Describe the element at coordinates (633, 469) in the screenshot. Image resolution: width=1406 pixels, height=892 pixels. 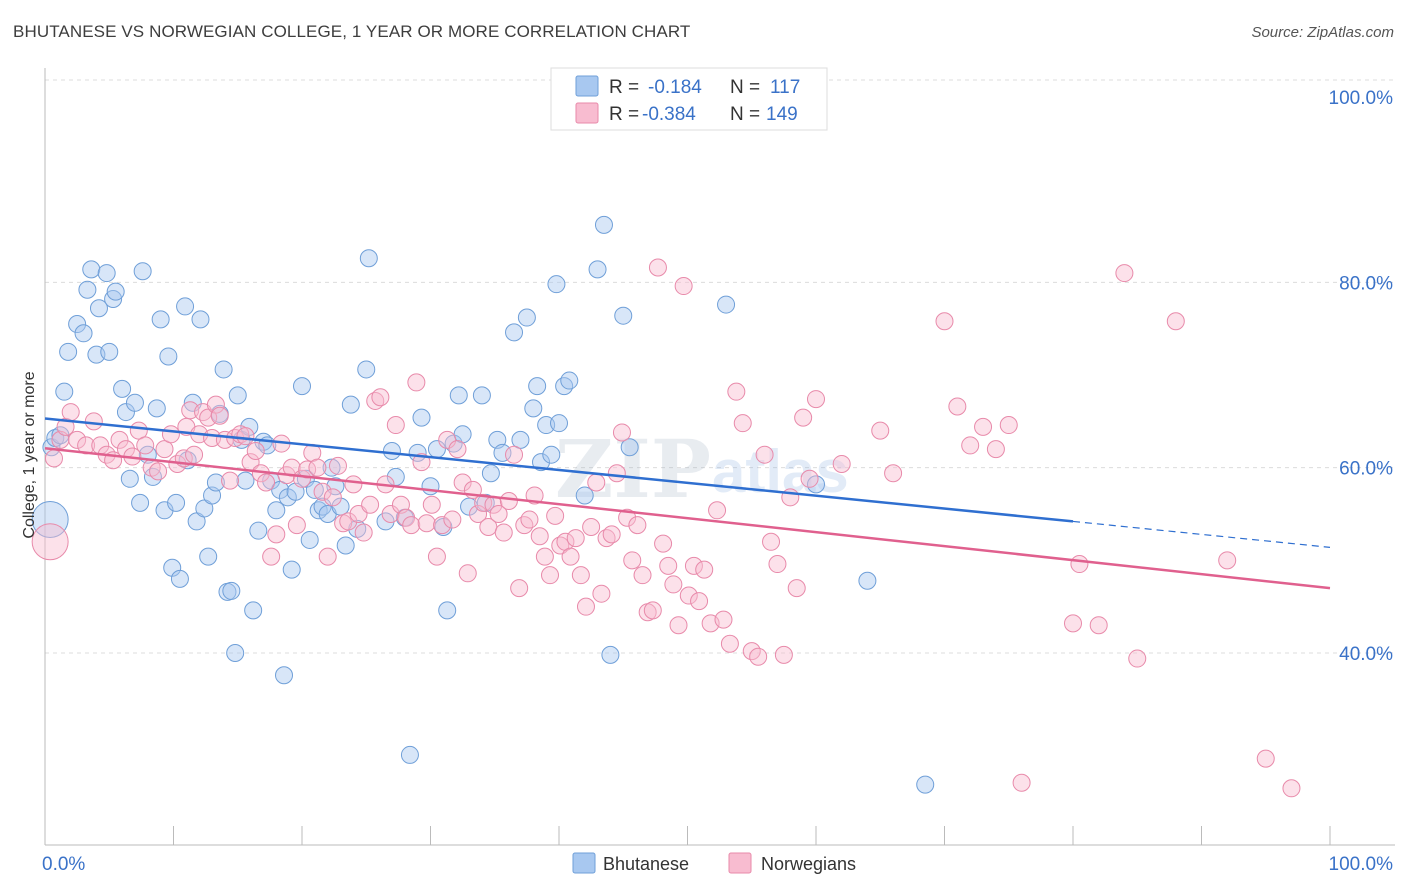
I see `watermark-zip: ZIP` at that location.